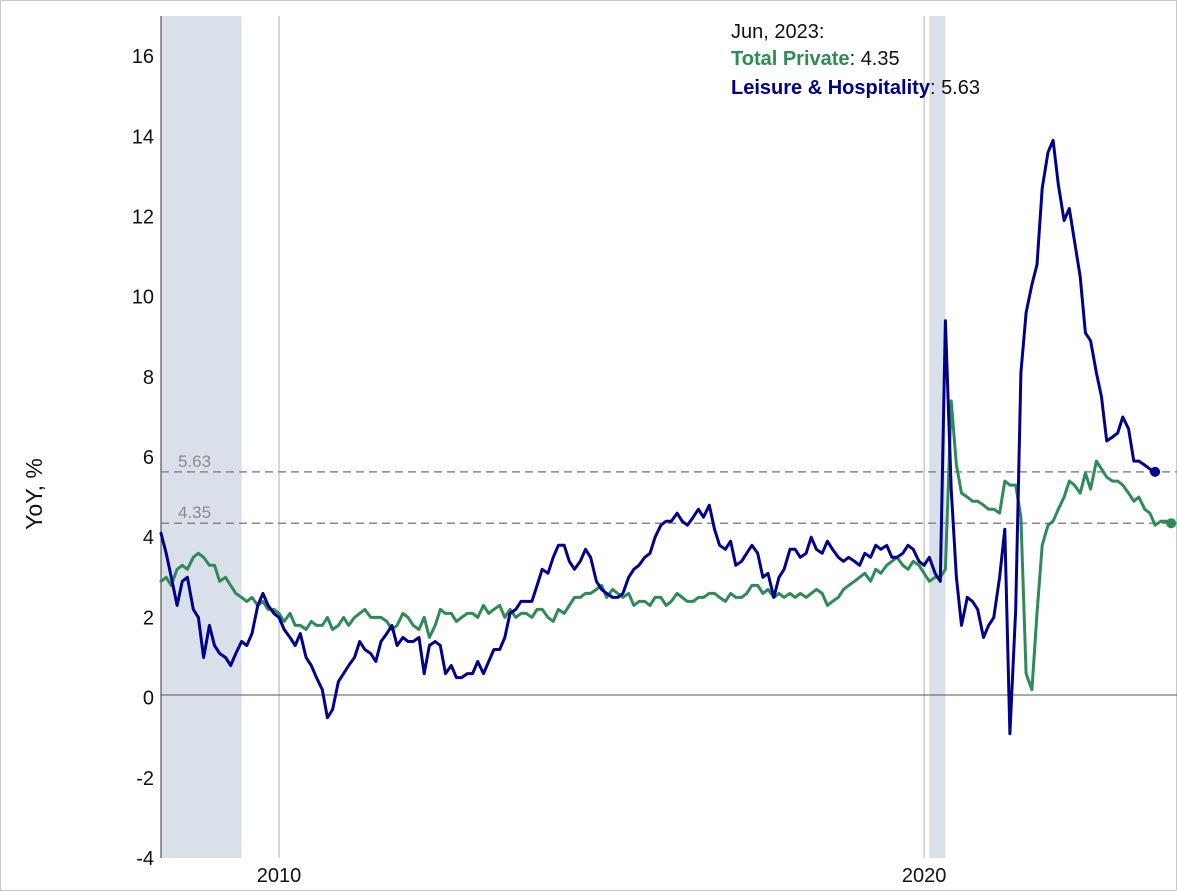  Describe the element at coordinates (669, 488) in the screenshot. I see `reference-lines: 5.63 4.35` at that location.